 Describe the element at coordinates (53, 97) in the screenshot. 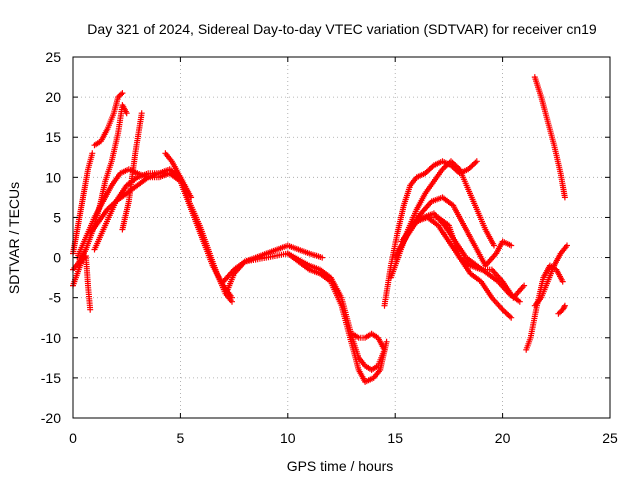

I see `y-tick-label: 20` at that location.